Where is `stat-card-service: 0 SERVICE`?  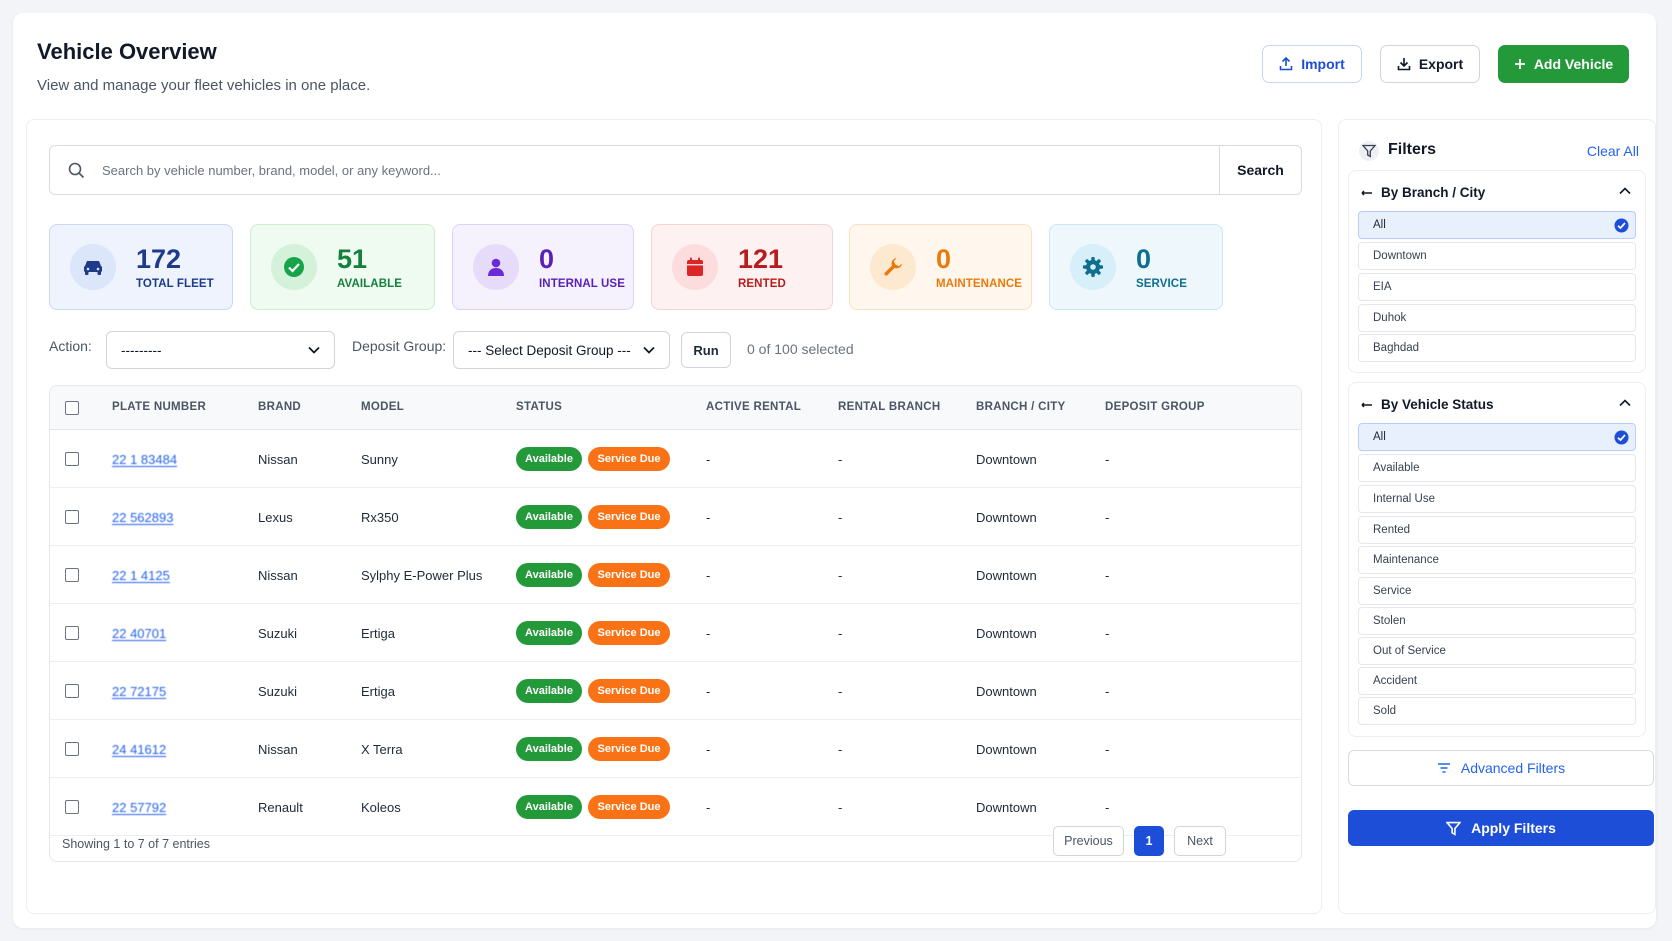
stat-card-service: 0 SERVICE is located at coordinates (1136, 267).